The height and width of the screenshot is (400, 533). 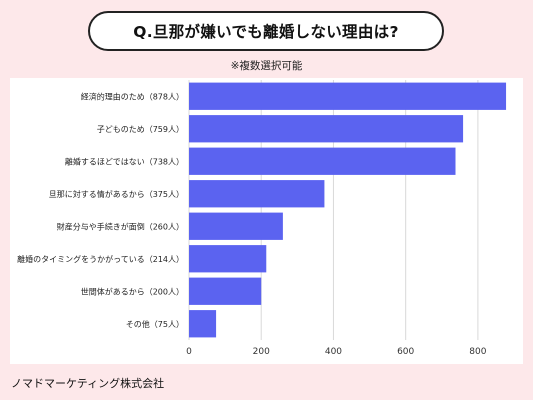 I want to click on category-label: 子どものため（759人）, so click(x=140, y=129).